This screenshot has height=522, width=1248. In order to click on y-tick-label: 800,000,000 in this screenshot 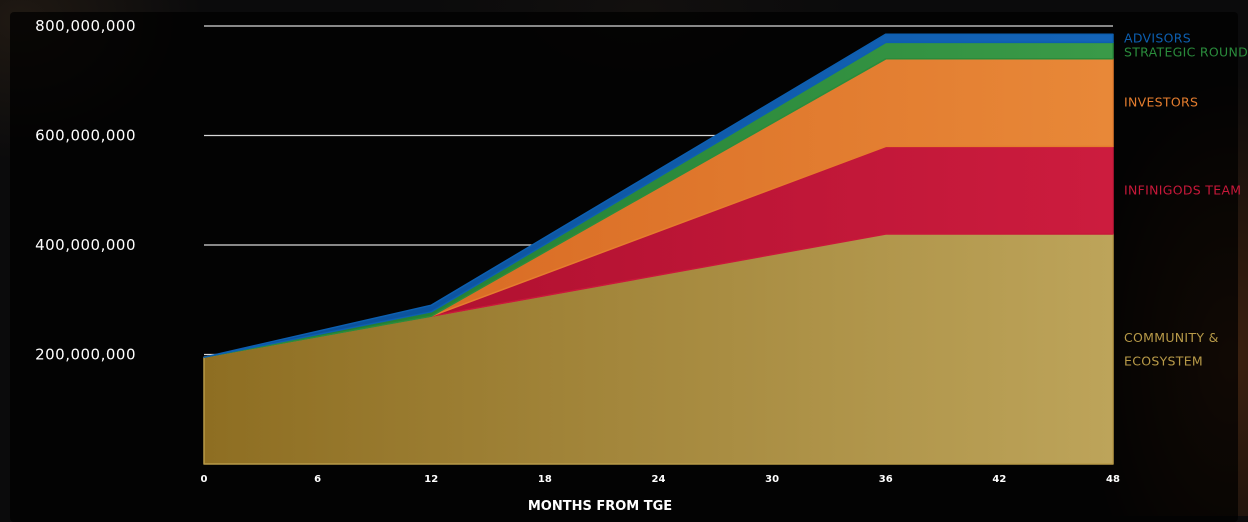, I will do `click(85, 26)`.